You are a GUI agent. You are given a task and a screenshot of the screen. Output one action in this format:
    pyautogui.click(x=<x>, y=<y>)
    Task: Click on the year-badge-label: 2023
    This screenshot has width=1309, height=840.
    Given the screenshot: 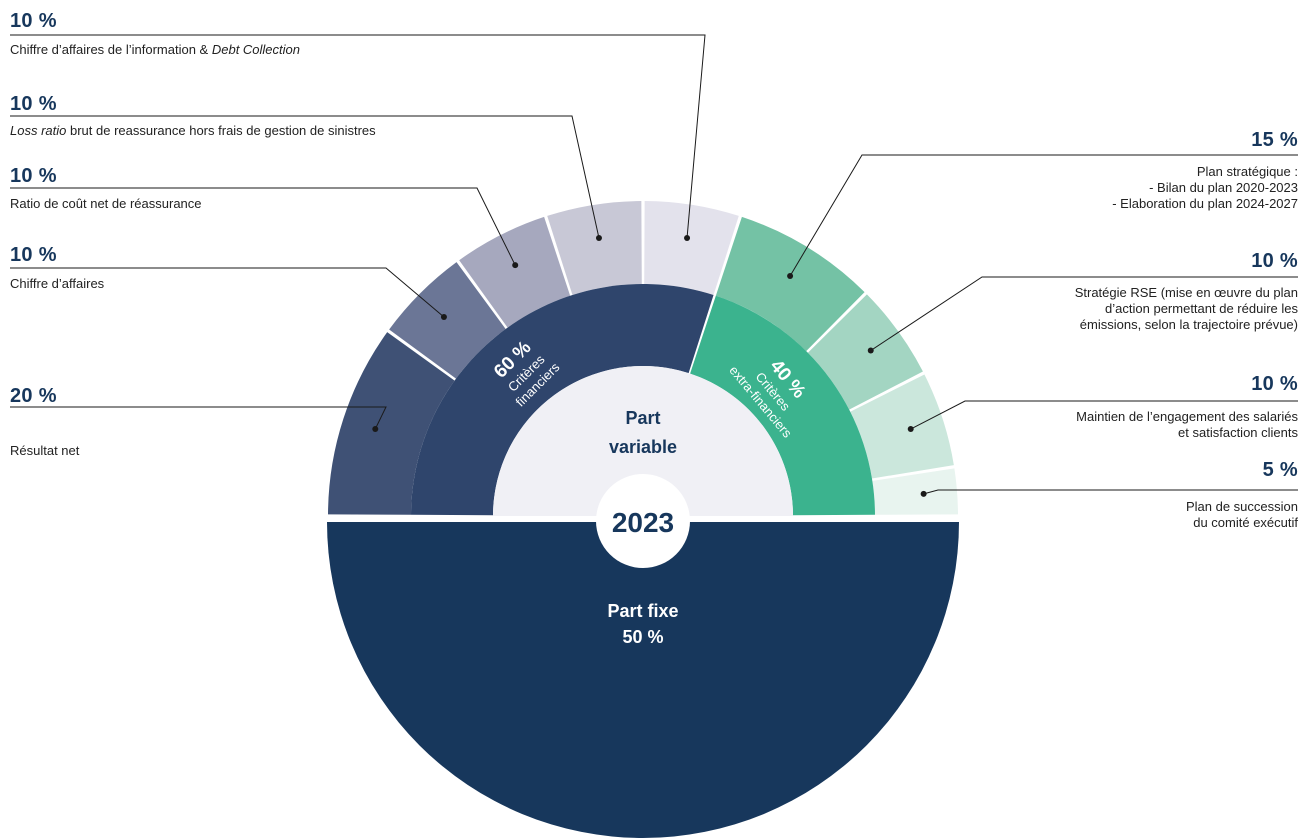 What is the action you would take?
    pyautogui.click(x=643, y=522)
    